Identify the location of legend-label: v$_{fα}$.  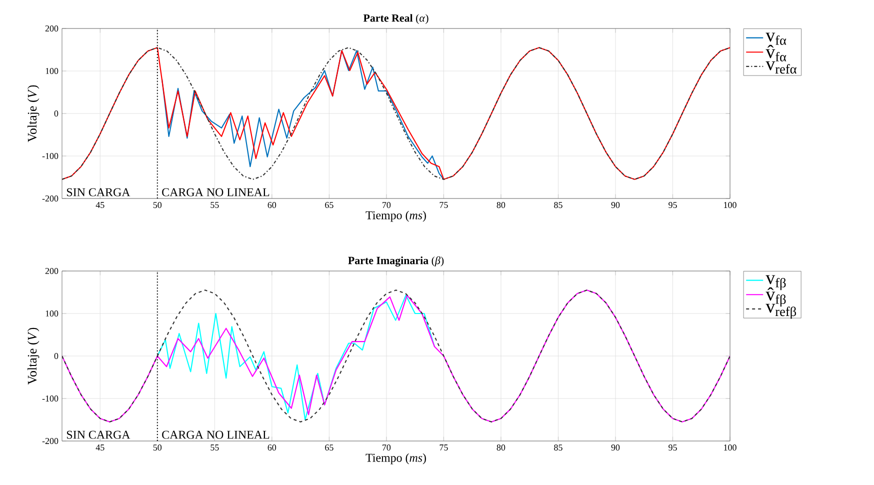
(776, 38).